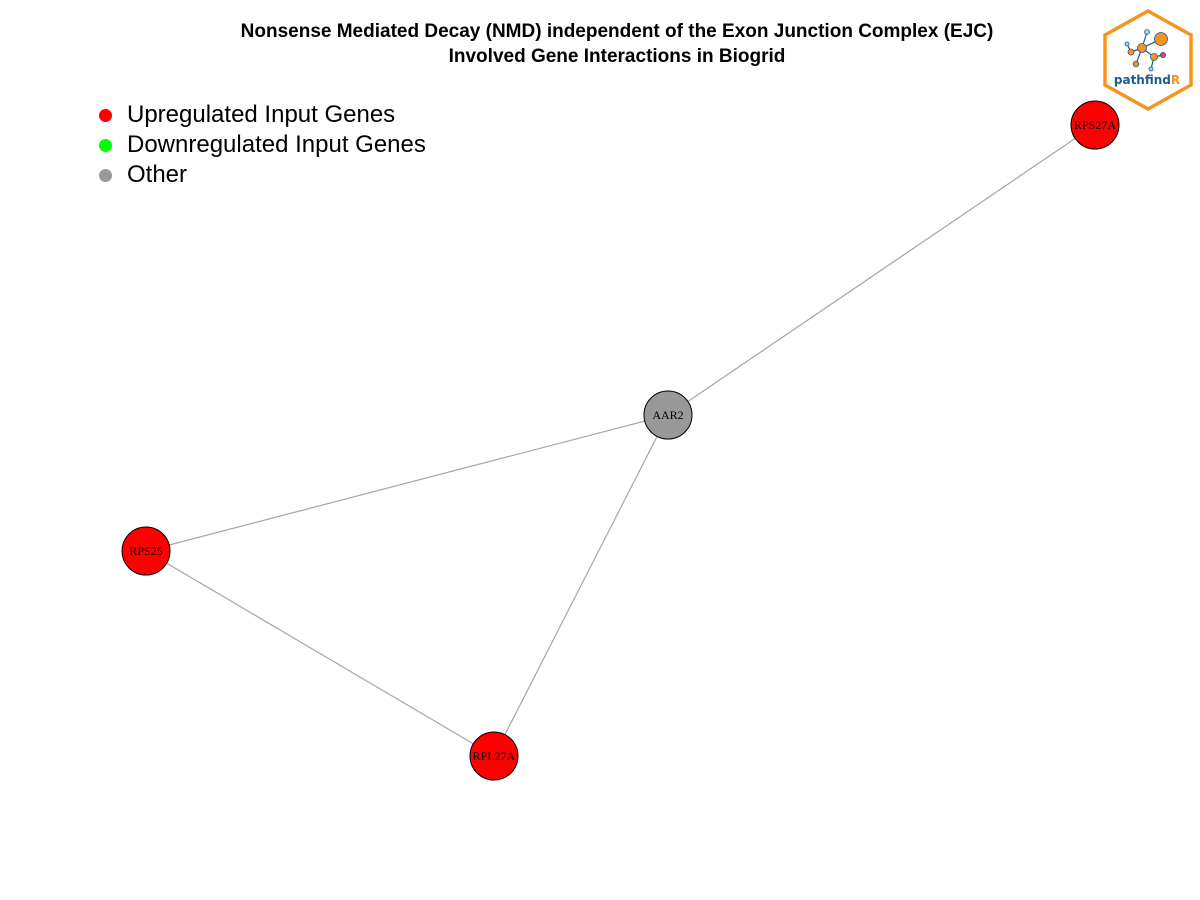 The height and width of the screenshot is (900, 1200). I want to click on node-label-rps27a: RPS27A, so click(1095, 125).